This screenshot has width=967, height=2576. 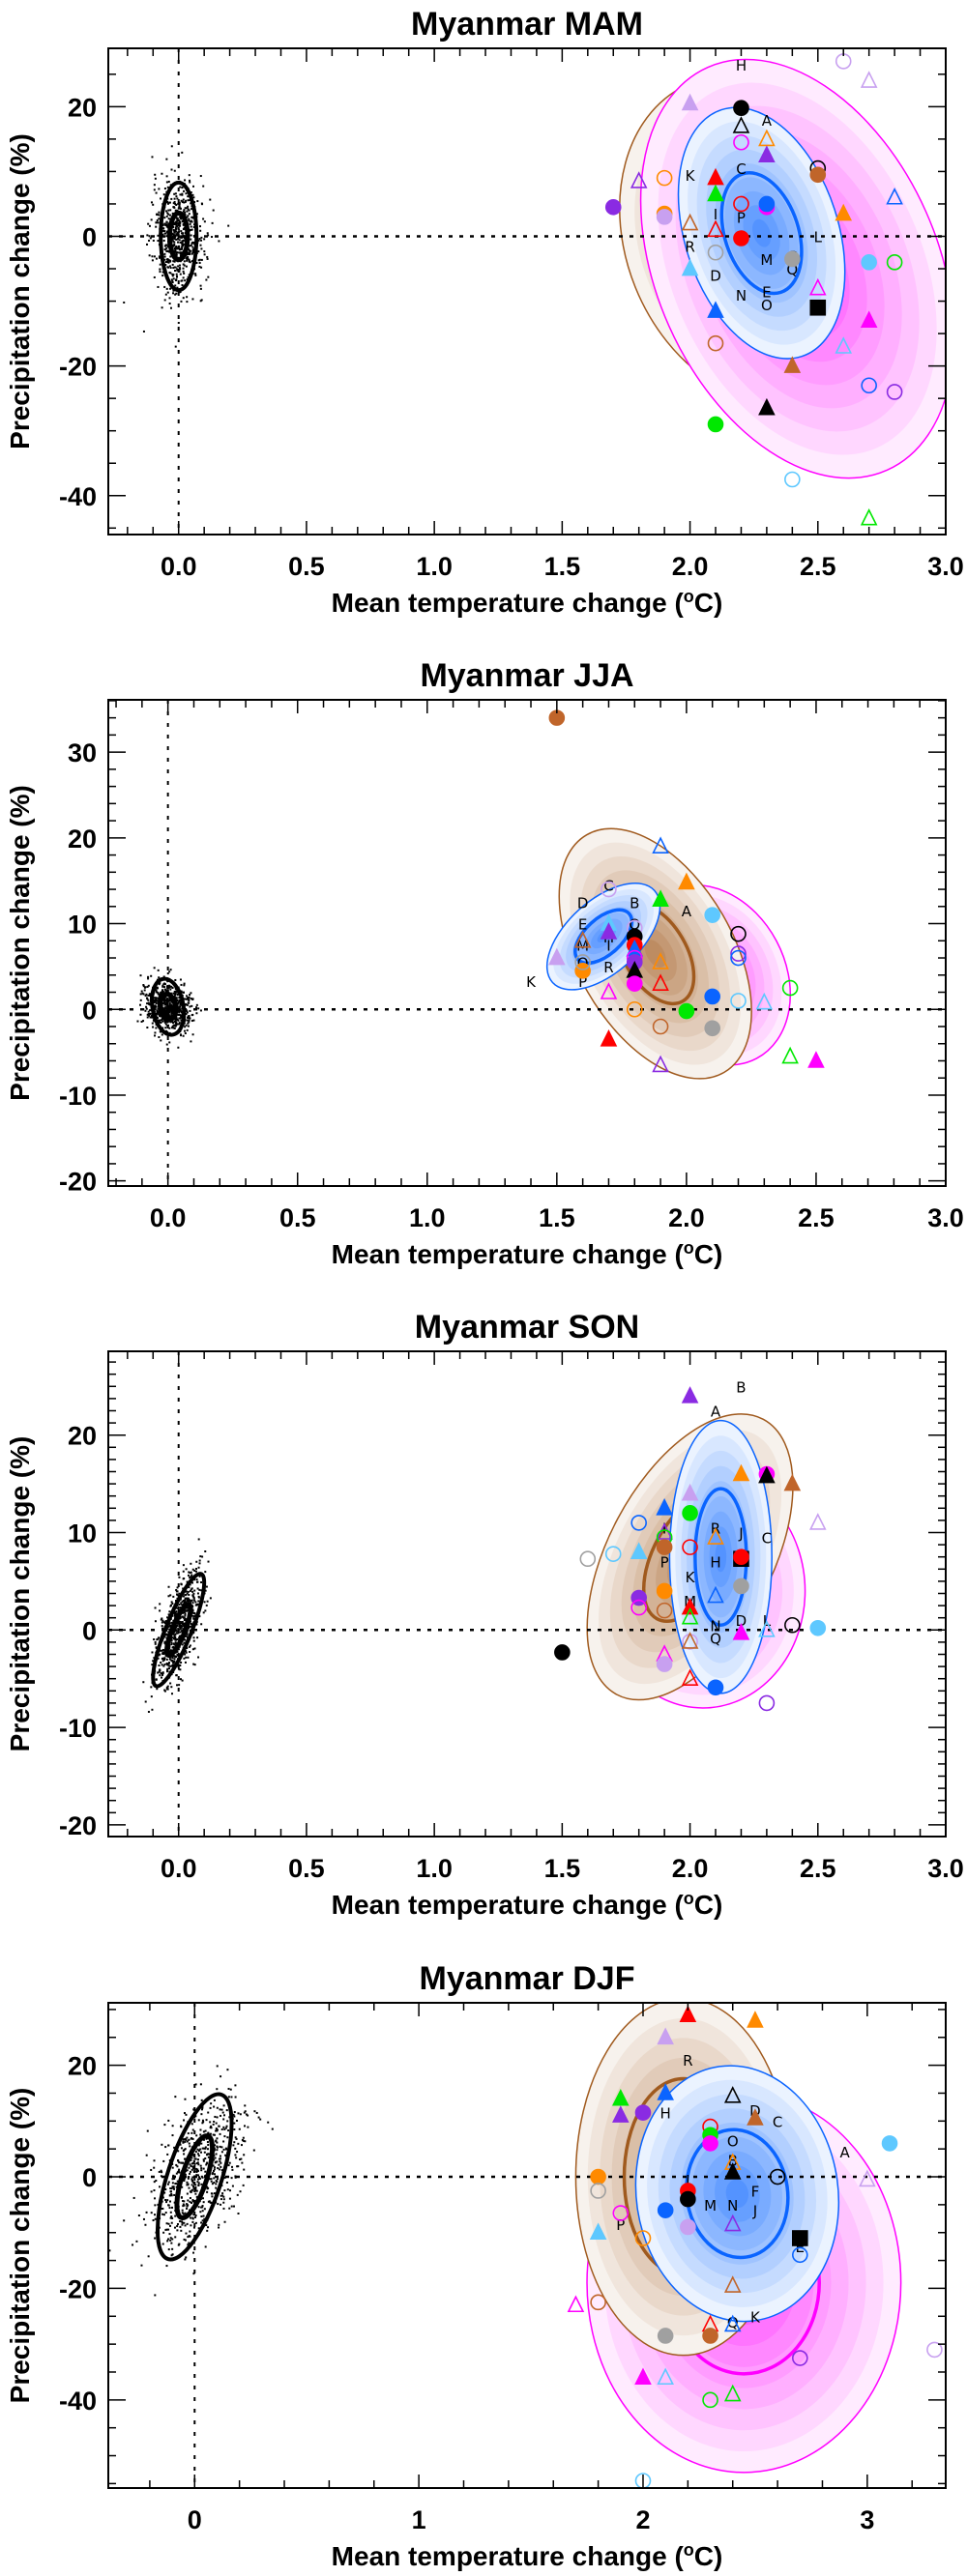 I want to click on y-tick-label: 20, so click(x=82, y=1436).